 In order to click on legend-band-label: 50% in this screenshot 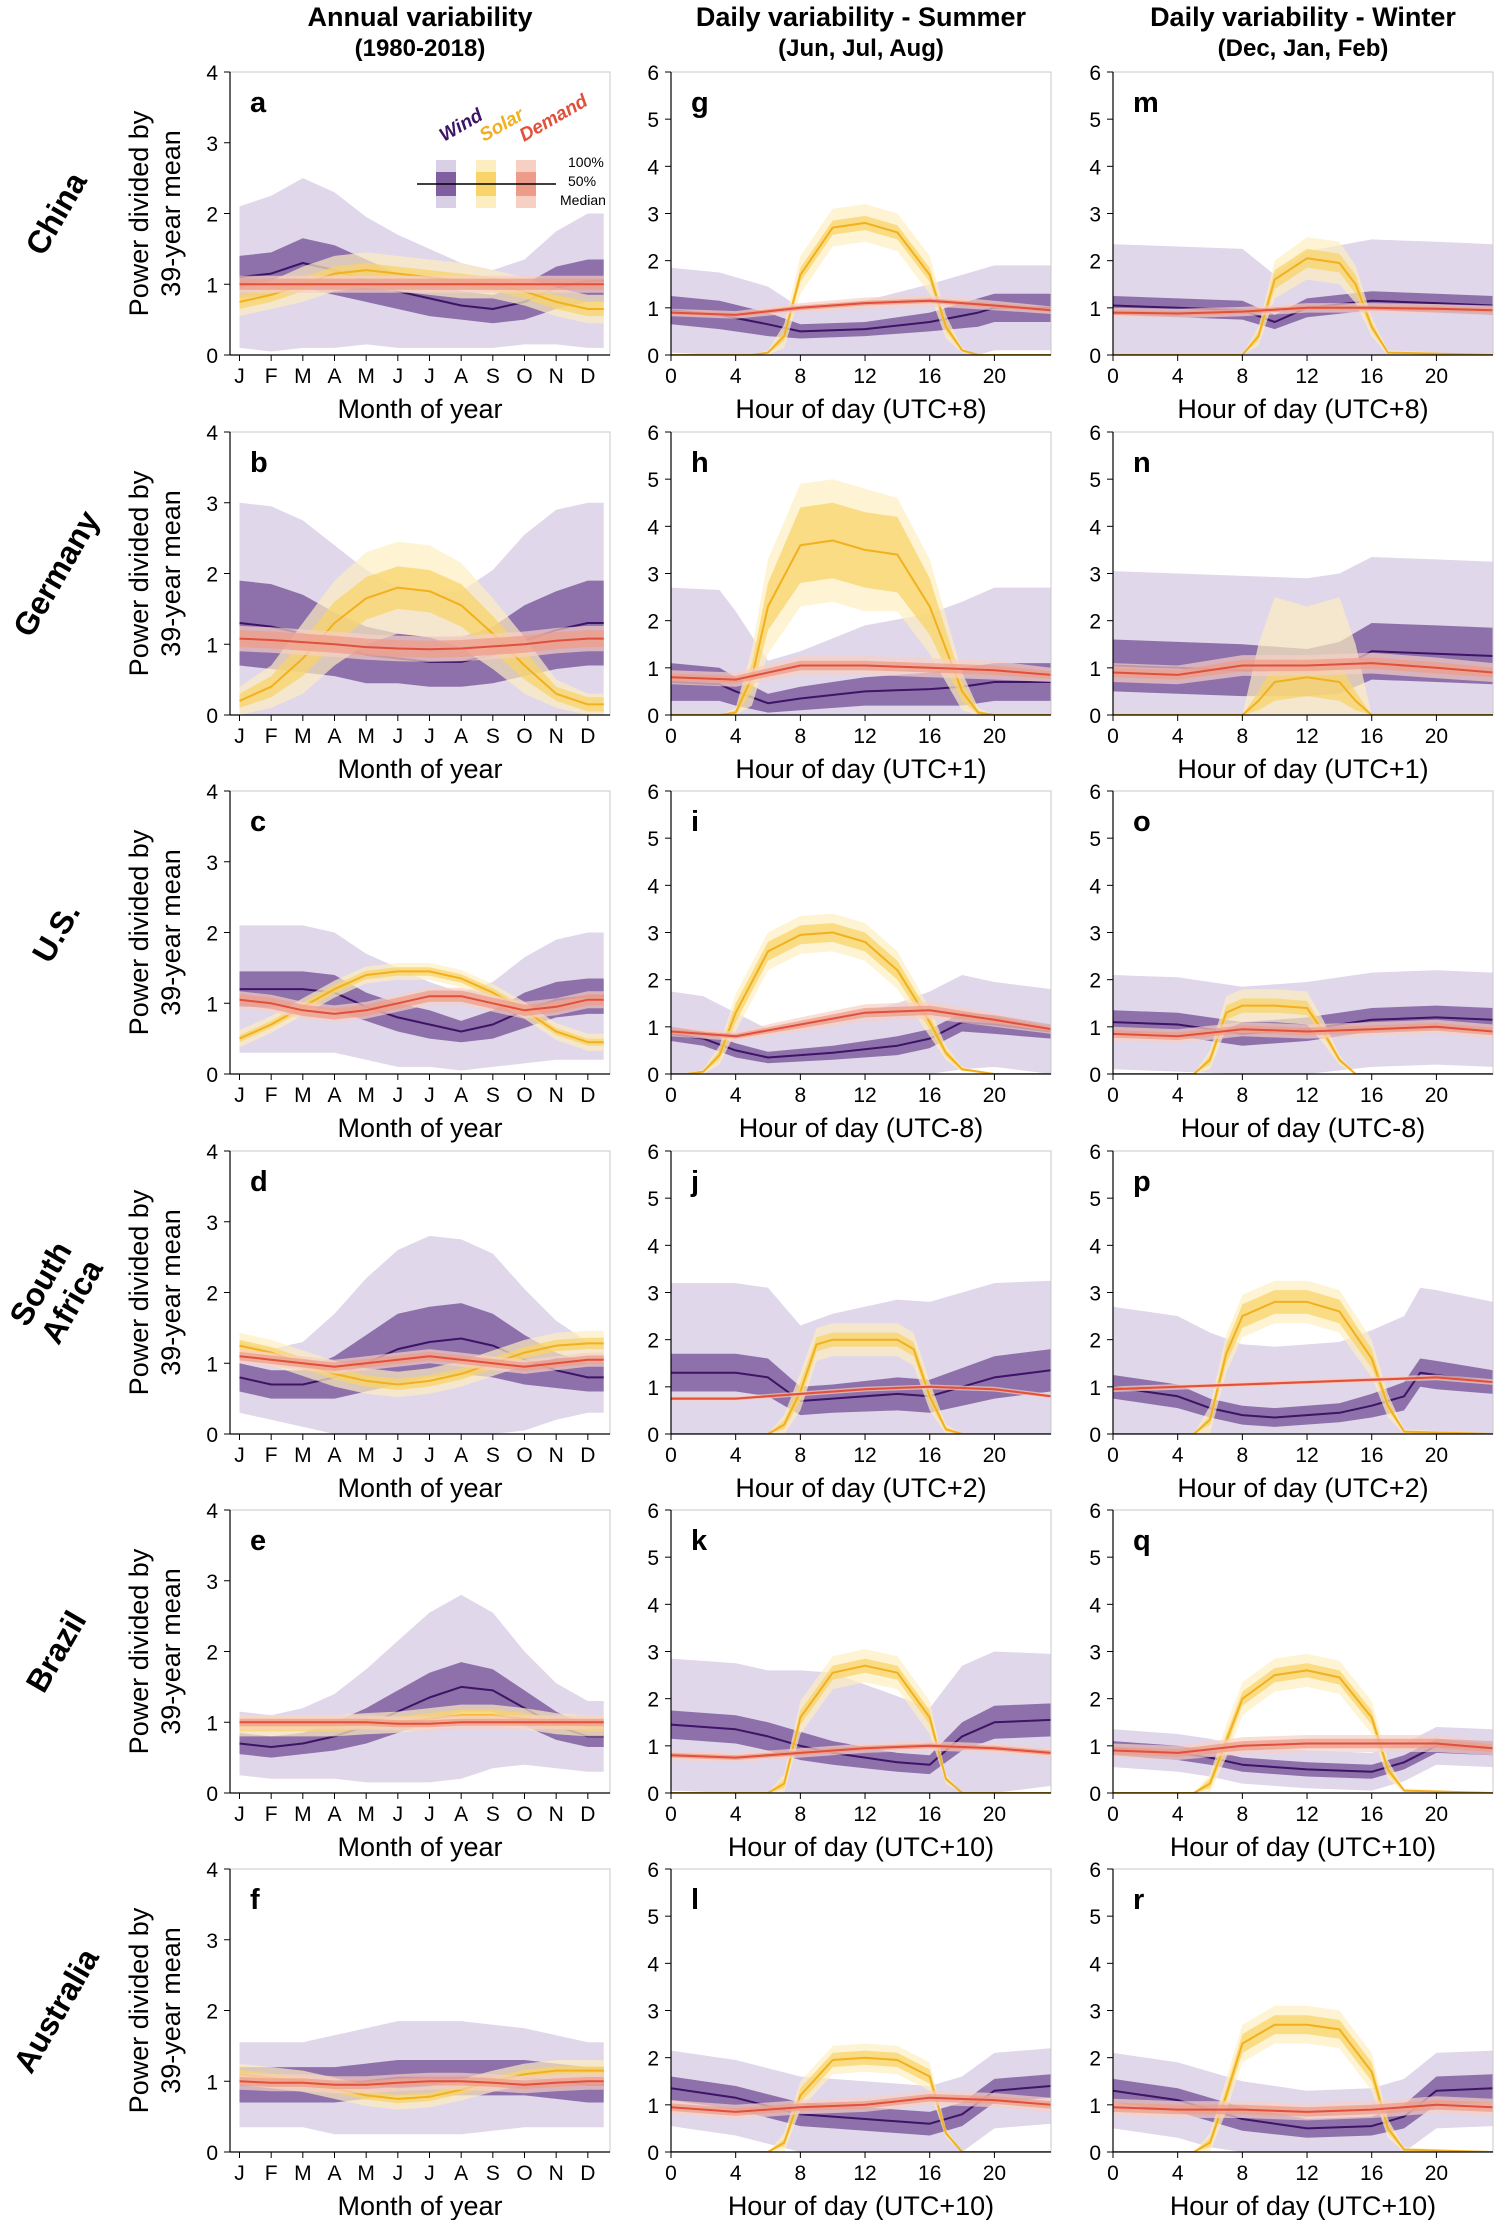, I will do `click(582, 181)`.